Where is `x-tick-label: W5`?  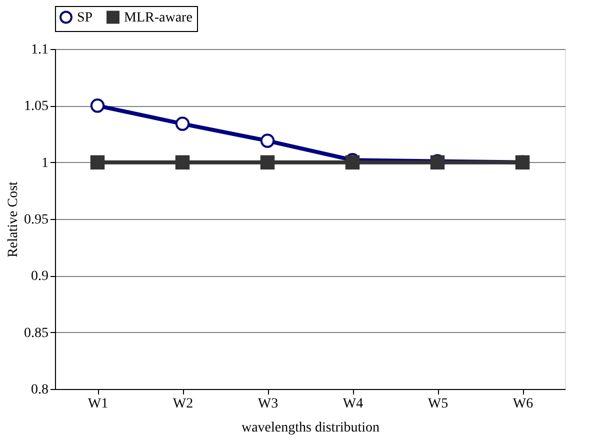 x-tick-label: W5 is located at coordinates (438, 404).